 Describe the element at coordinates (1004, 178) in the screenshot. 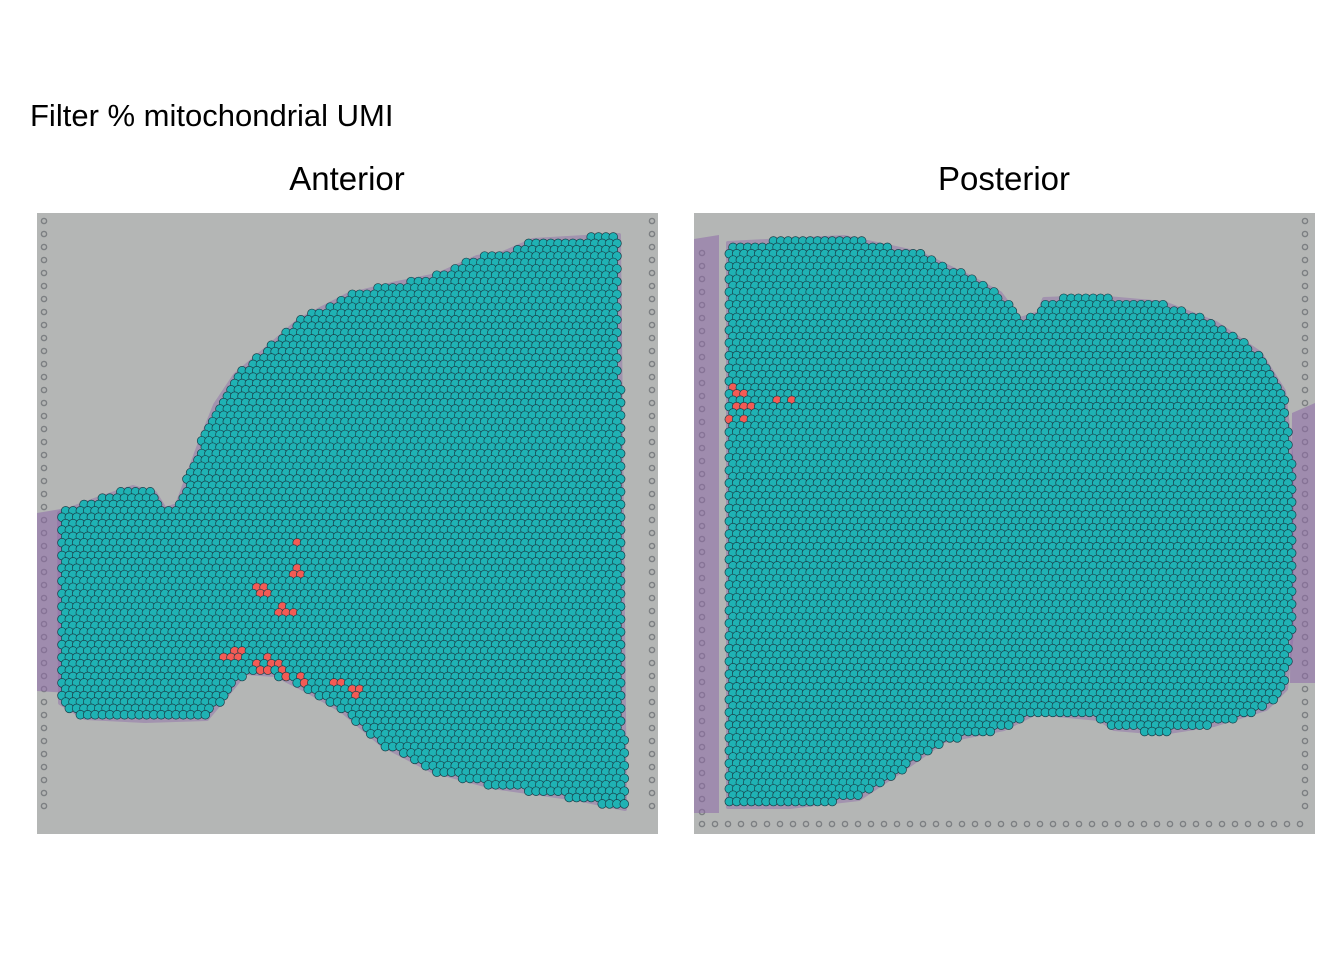

I see `panel-title-posterior: Posterior` at that location.